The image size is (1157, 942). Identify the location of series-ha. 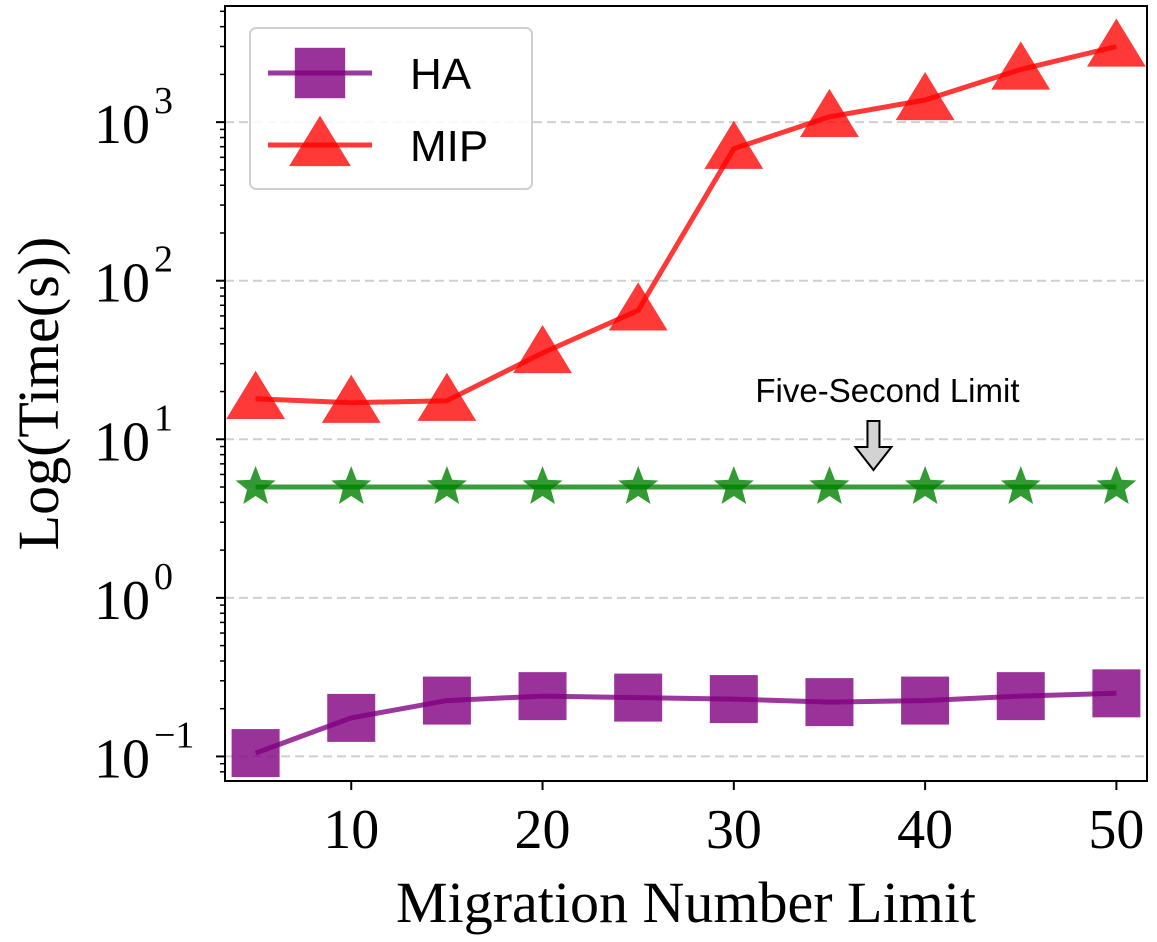
(686, 723).